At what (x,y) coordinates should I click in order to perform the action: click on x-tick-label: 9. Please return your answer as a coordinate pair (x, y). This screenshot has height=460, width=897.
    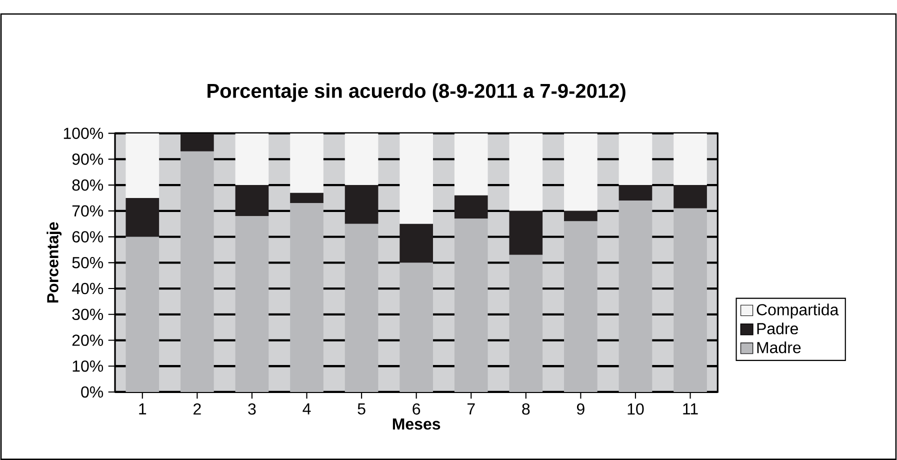
    Looking at the image, I should click on (580, 409).